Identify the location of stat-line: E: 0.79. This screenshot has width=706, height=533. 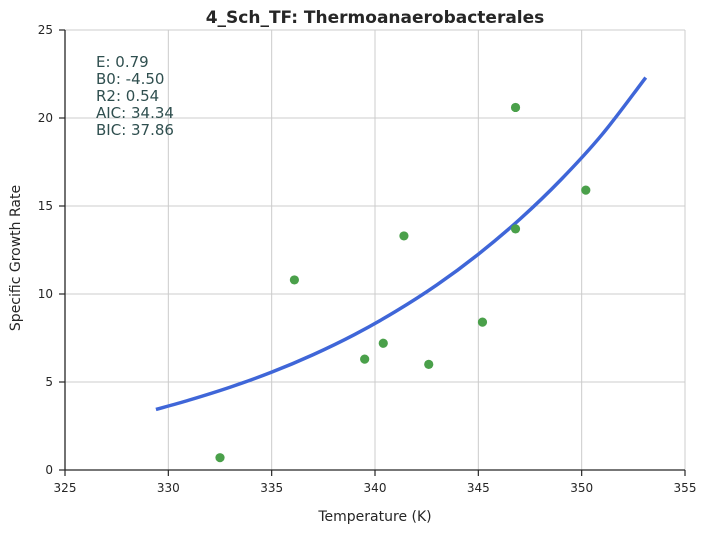
(122, 62).